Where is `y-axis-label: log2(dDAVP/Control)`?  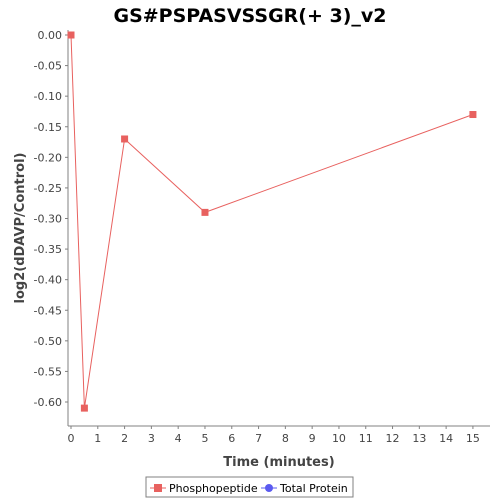
y-axis-label: log2(dDAVP/Control) is located at coordinates (20, 228).